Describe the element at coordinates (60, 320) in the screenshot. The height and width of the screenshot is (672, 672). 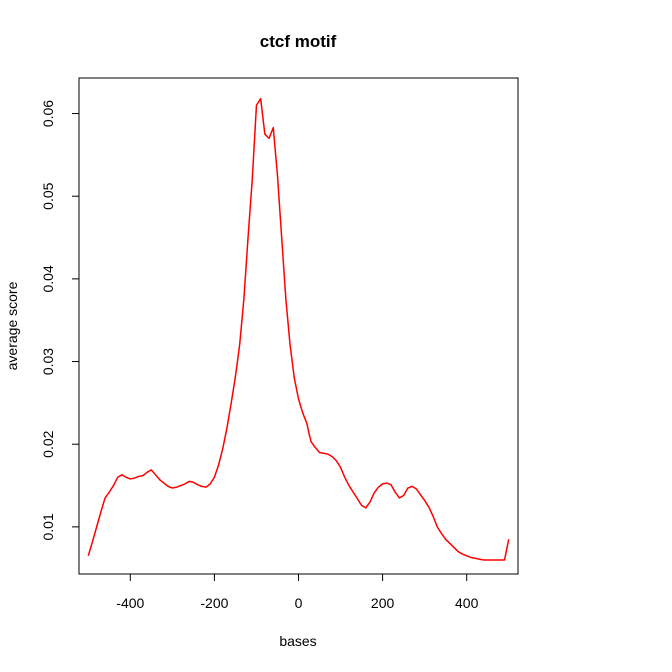
I see `y-axis: 0.01 0.02 0.03 0.04 0.05 0.06` at that location.